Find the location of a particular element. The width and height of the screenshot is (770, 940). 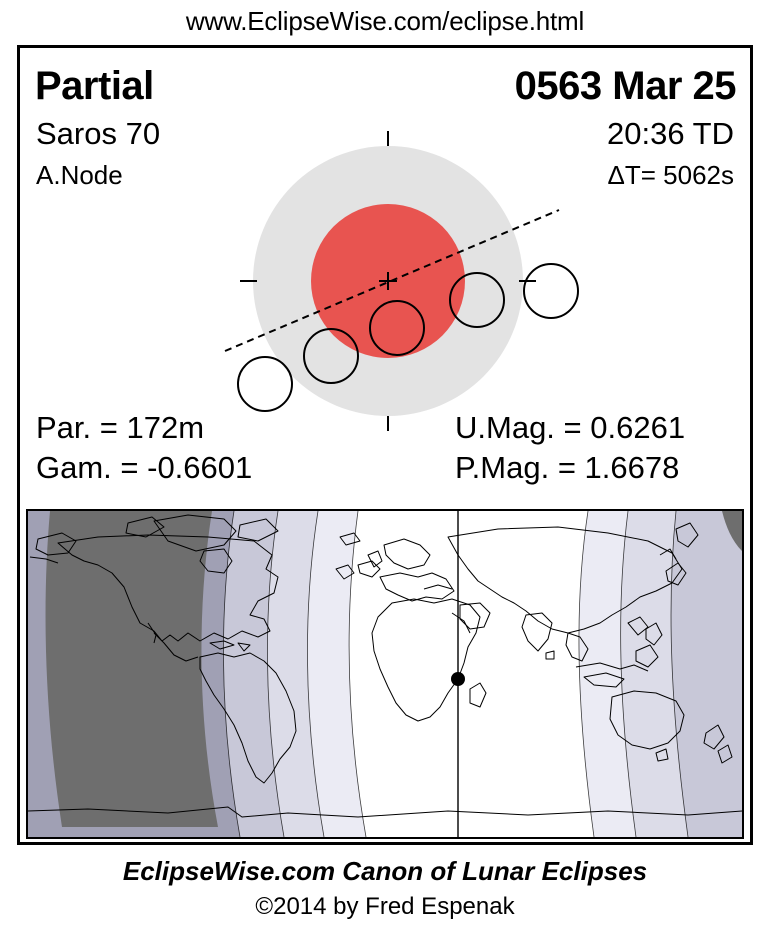

map-zone-light-east is located at coordinates (706, 674).